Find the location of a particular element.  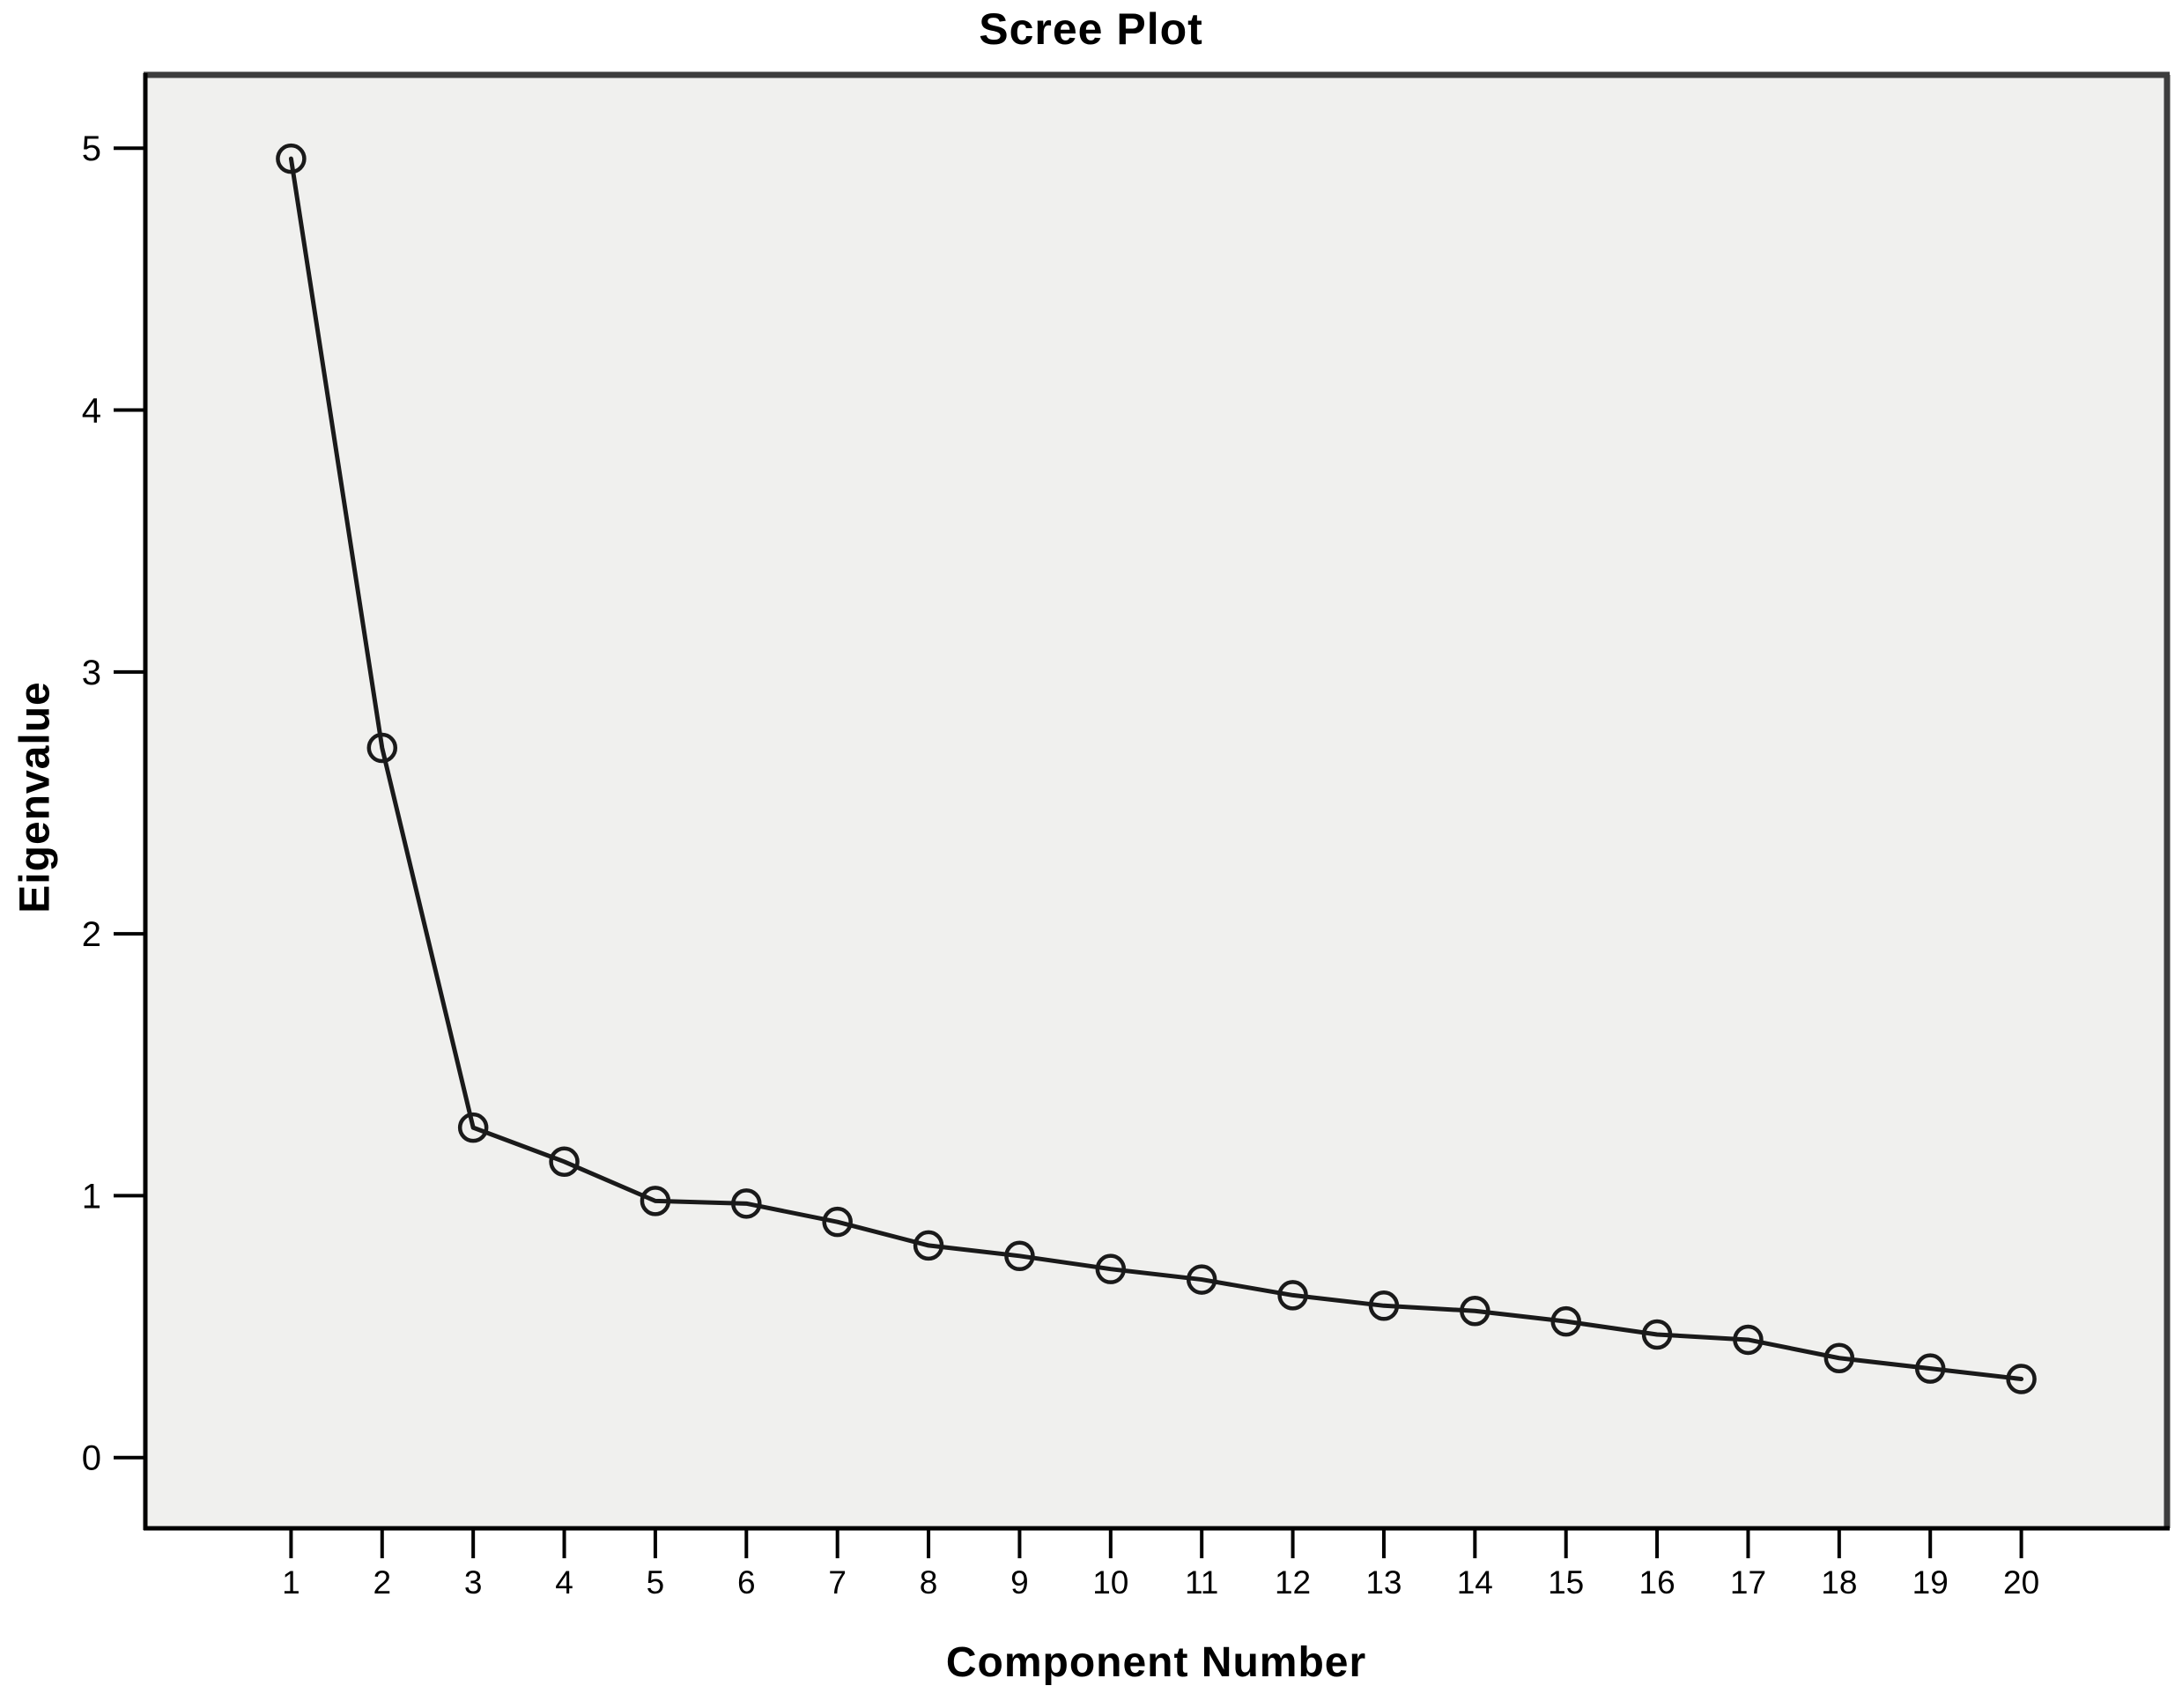

x-tick-label: 7 is located at coordinates (837, 1583).